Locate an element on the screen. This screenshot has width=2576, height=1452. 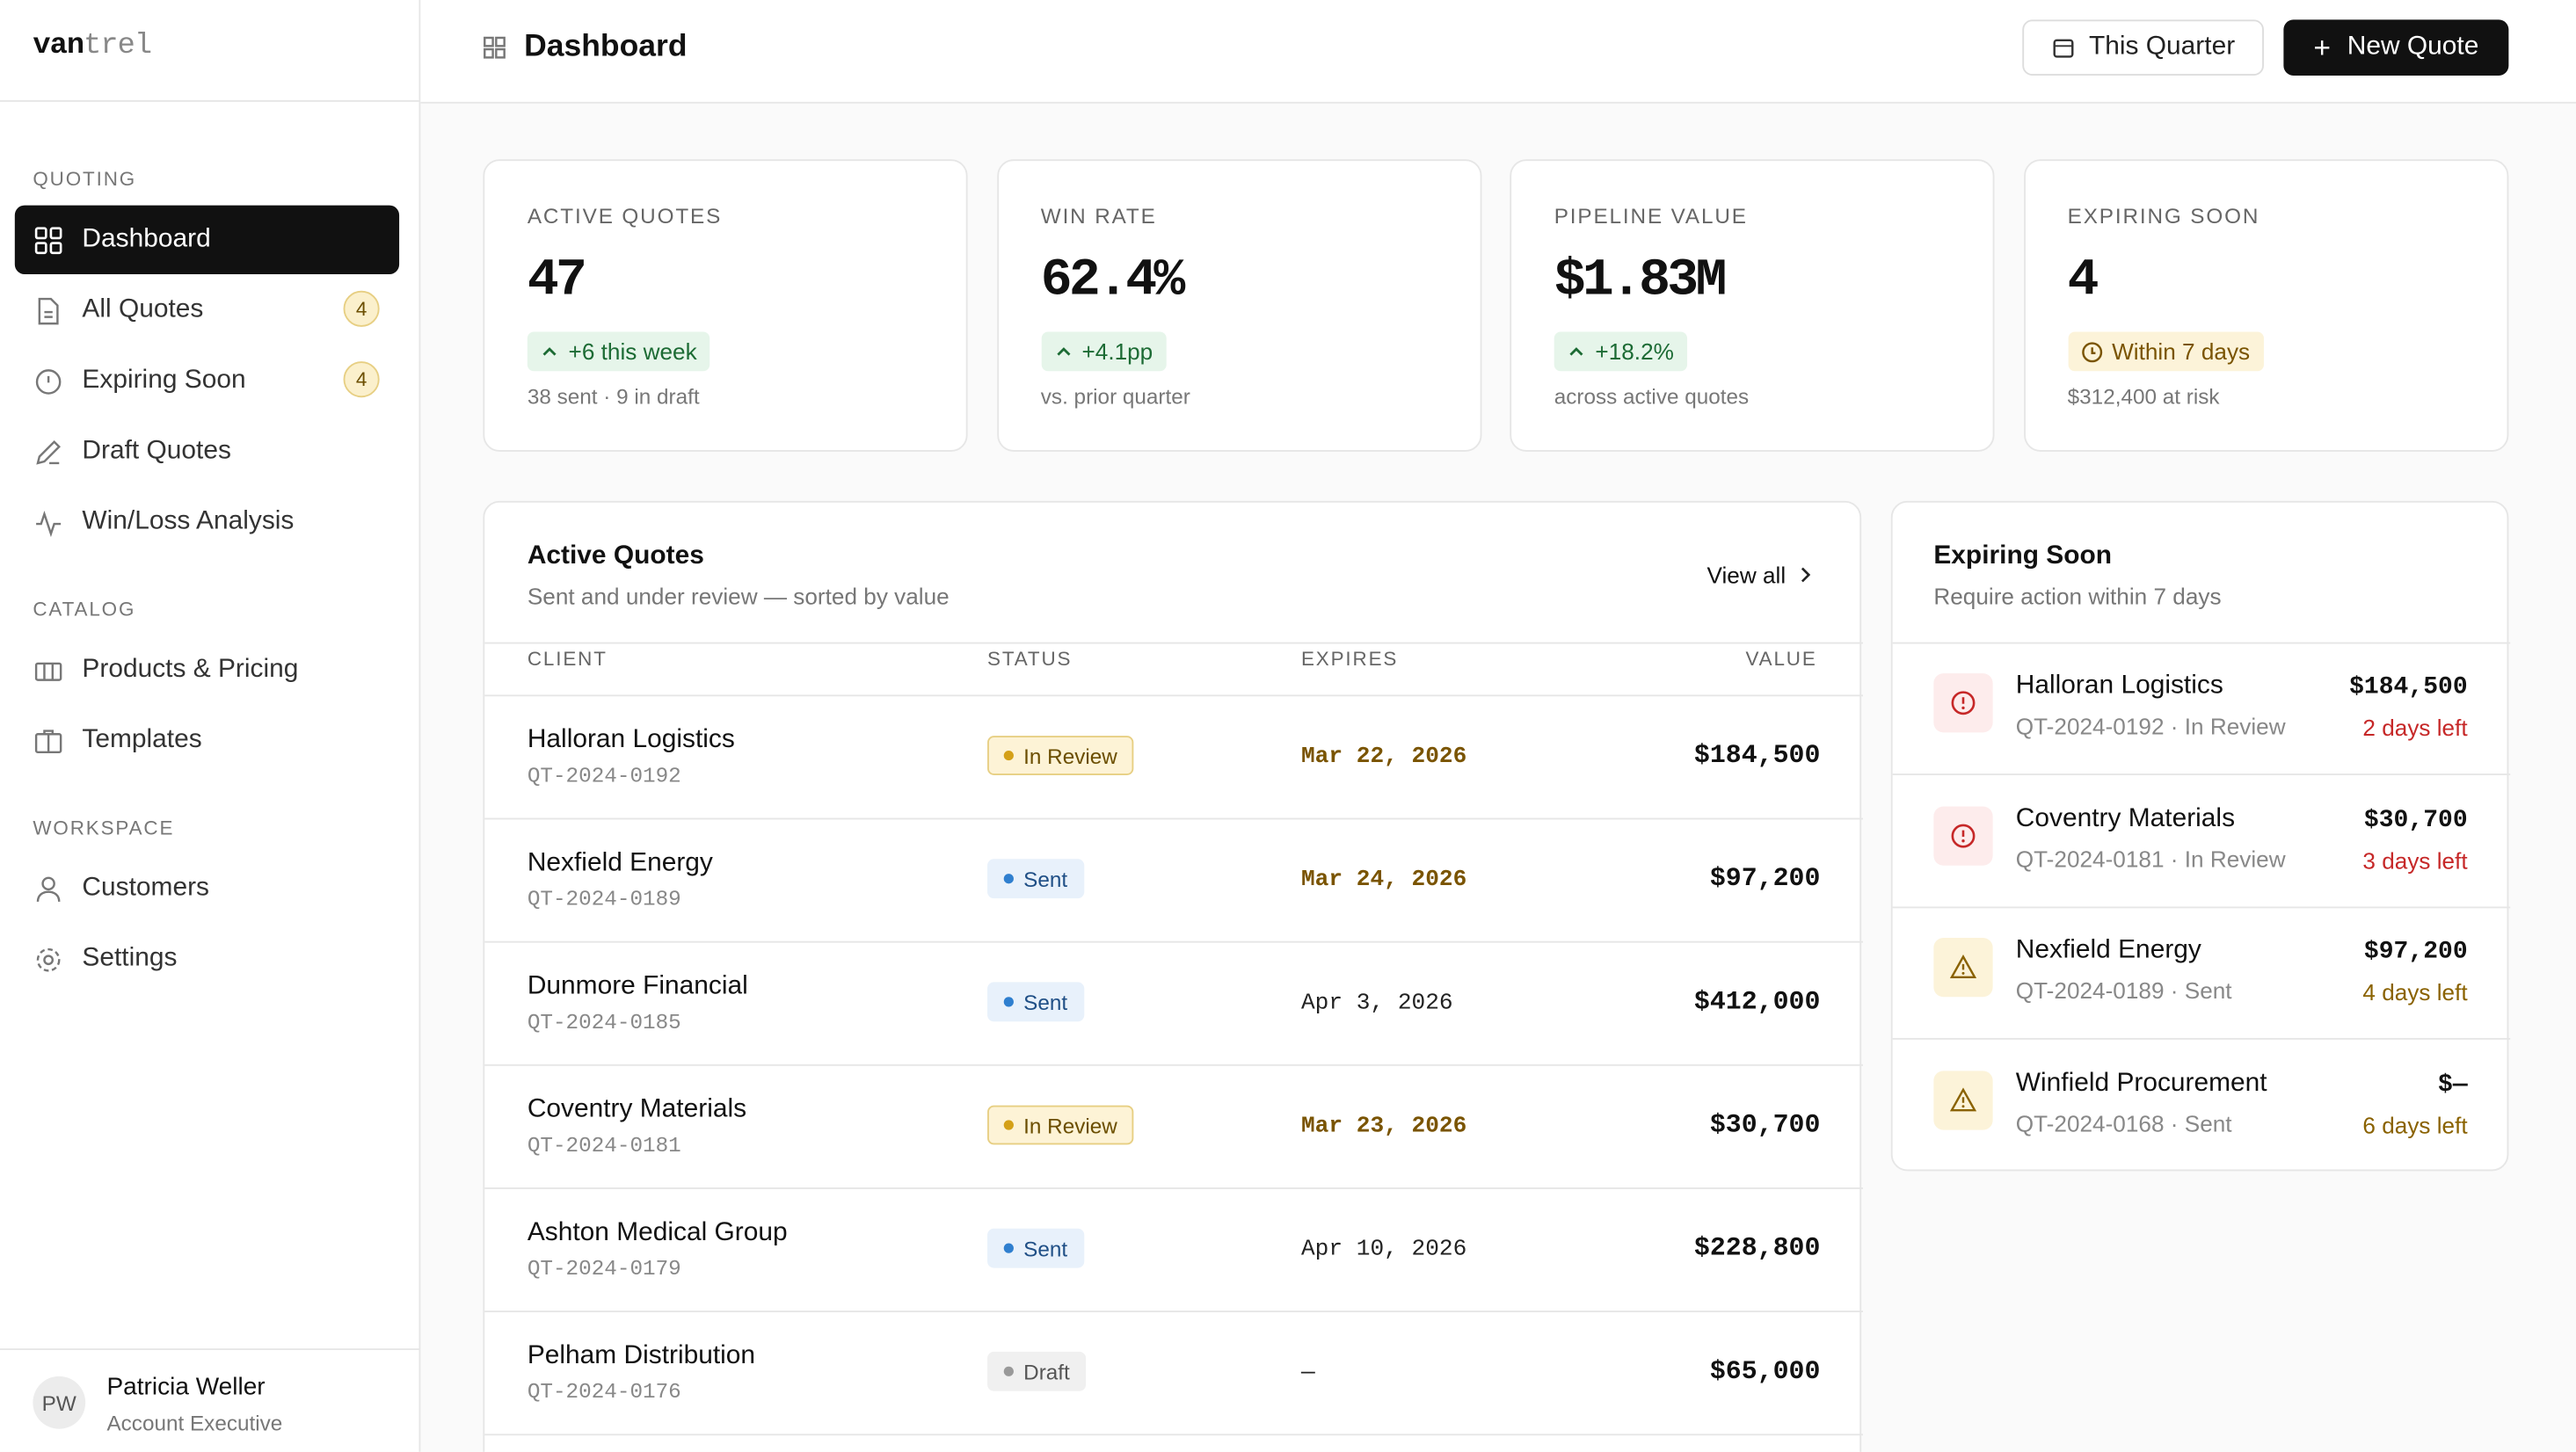
new-quote-button: + New Quote is located at coordinates (2396, 47).